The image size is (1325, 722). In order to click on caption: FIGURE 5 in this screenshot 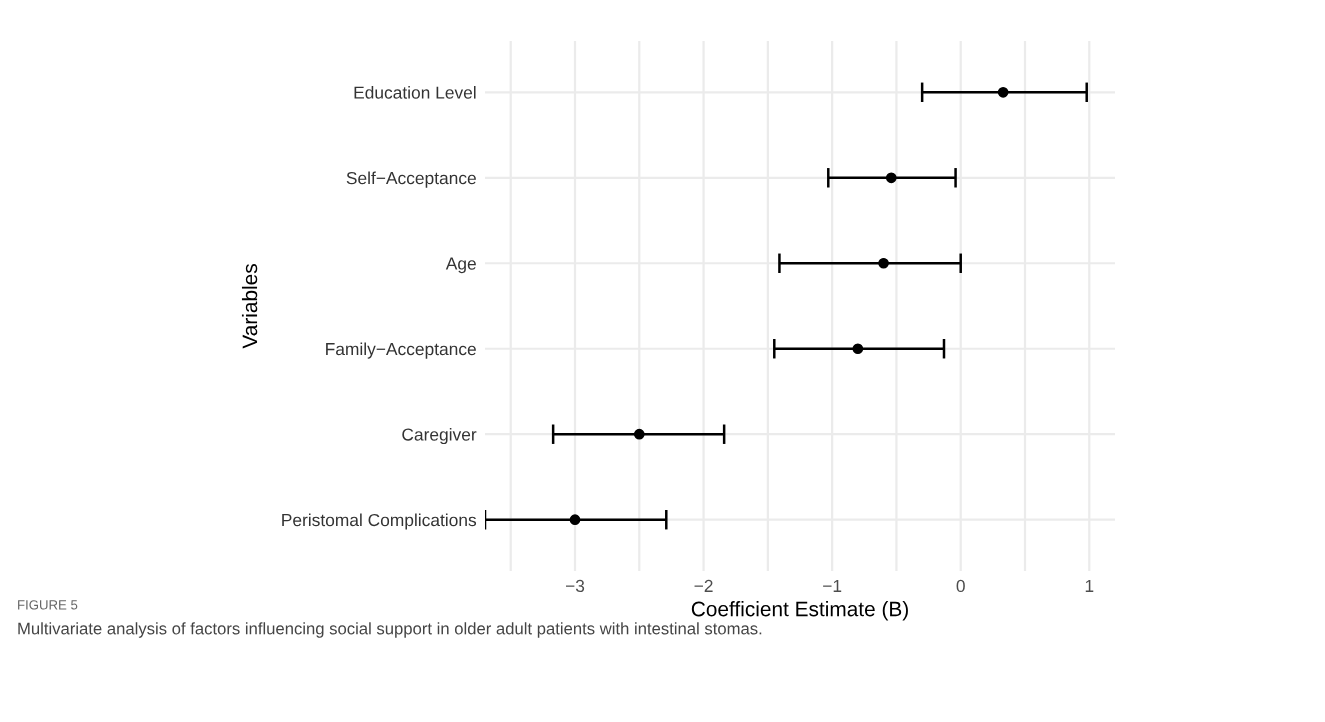, I will do `click(48, 605)`.